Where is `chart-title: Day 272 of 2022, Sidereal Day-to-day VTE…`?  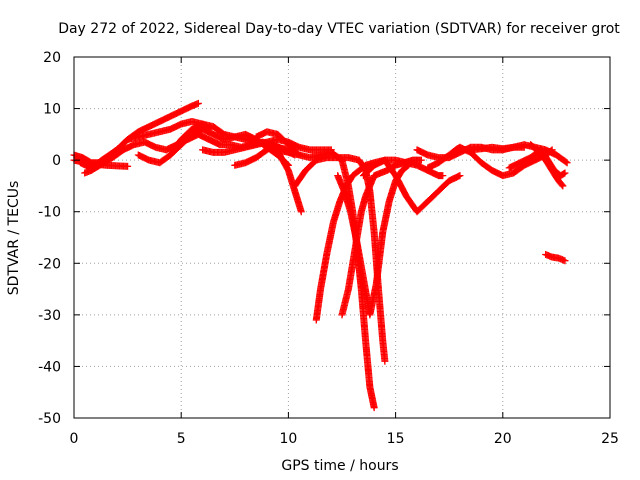 chart-title: Day 272 of 2022, Sidereal Day-to-day VTE… is located at coordinates (339, 29).